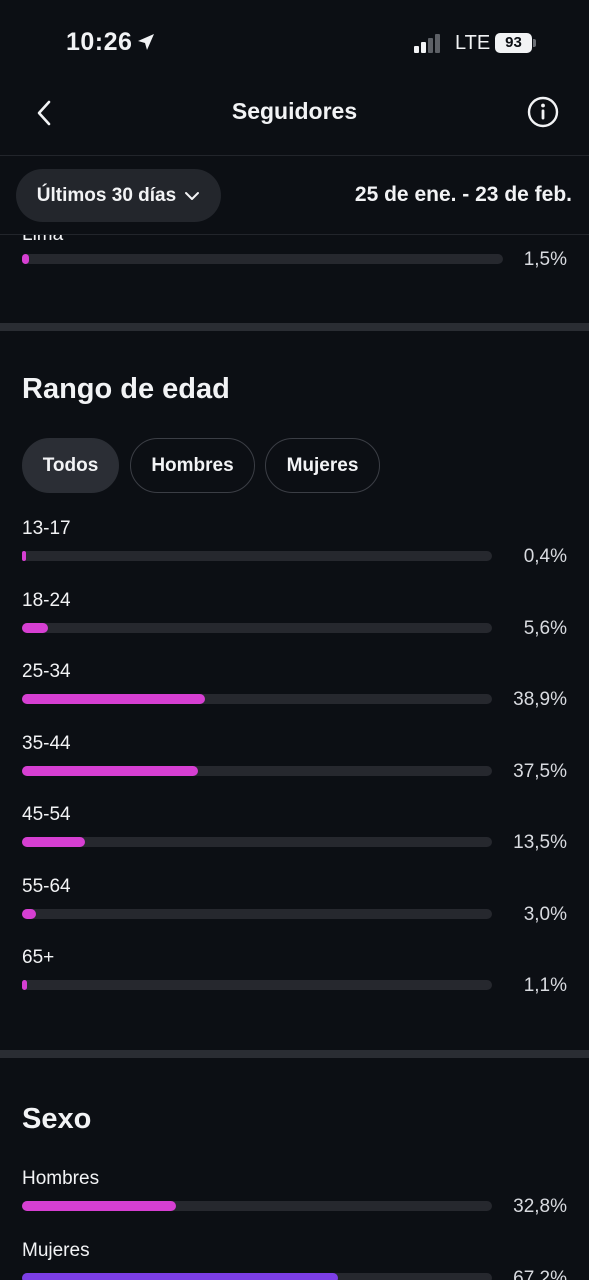 This screenshot has height=1280, width=589. I want to click on location-percent: 1,5%, so click(545, 259).